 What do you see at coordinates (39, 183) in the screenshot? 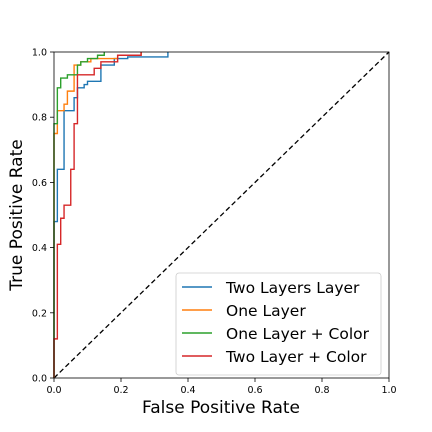
I see `y-tick-label: 0.6` at bounding box center [39, 183].